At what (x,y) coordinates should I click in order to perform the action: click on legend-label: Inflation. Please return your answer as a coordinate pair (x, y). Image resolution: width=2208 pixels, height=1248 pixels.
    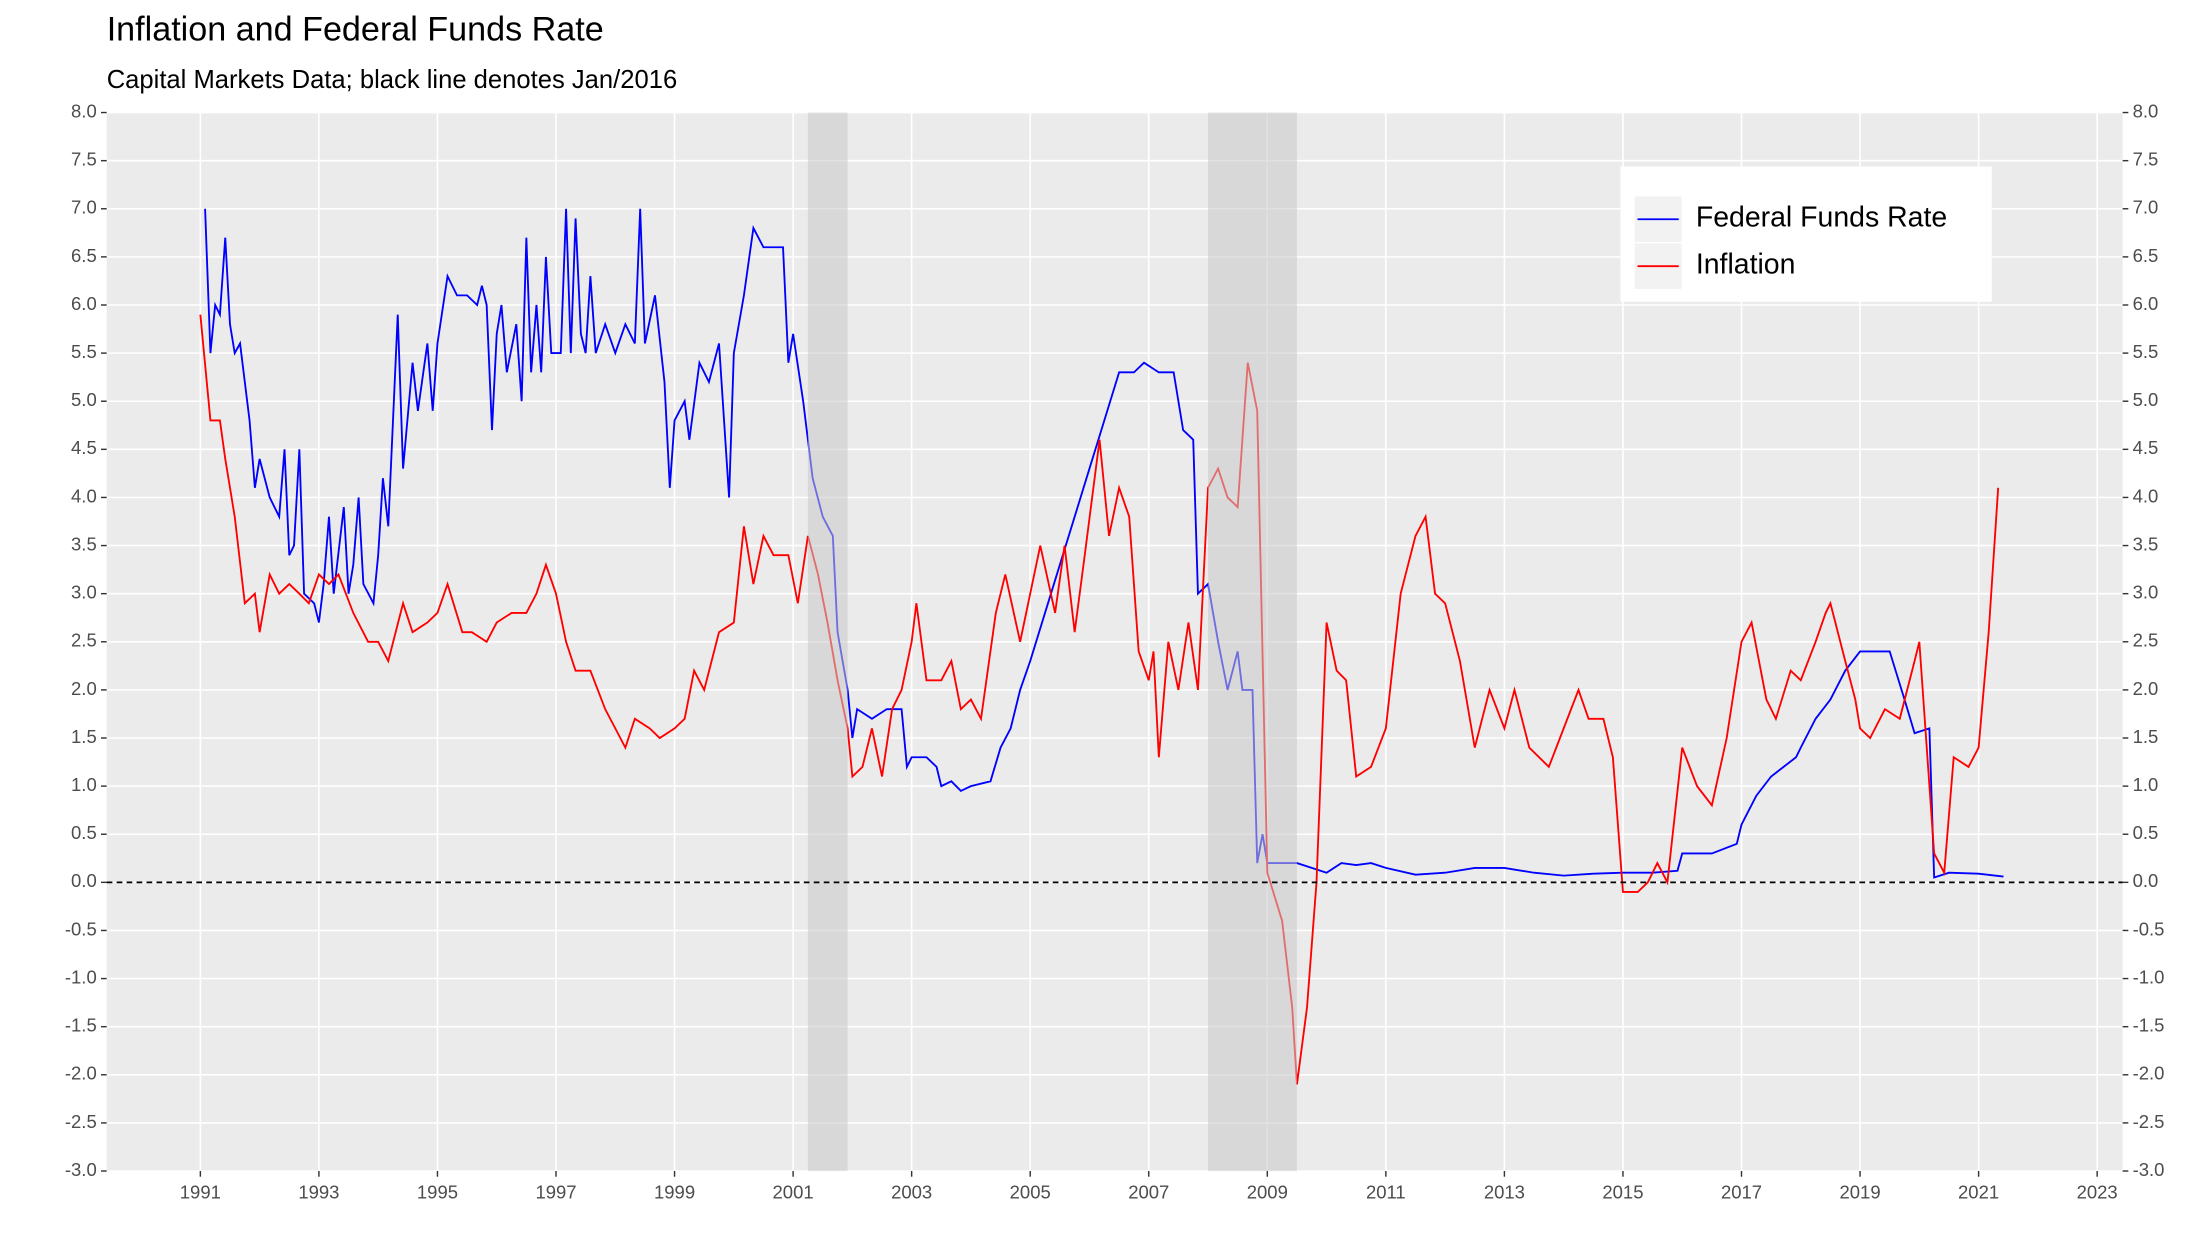
    Looking at the image, I should click on (1746, 265).